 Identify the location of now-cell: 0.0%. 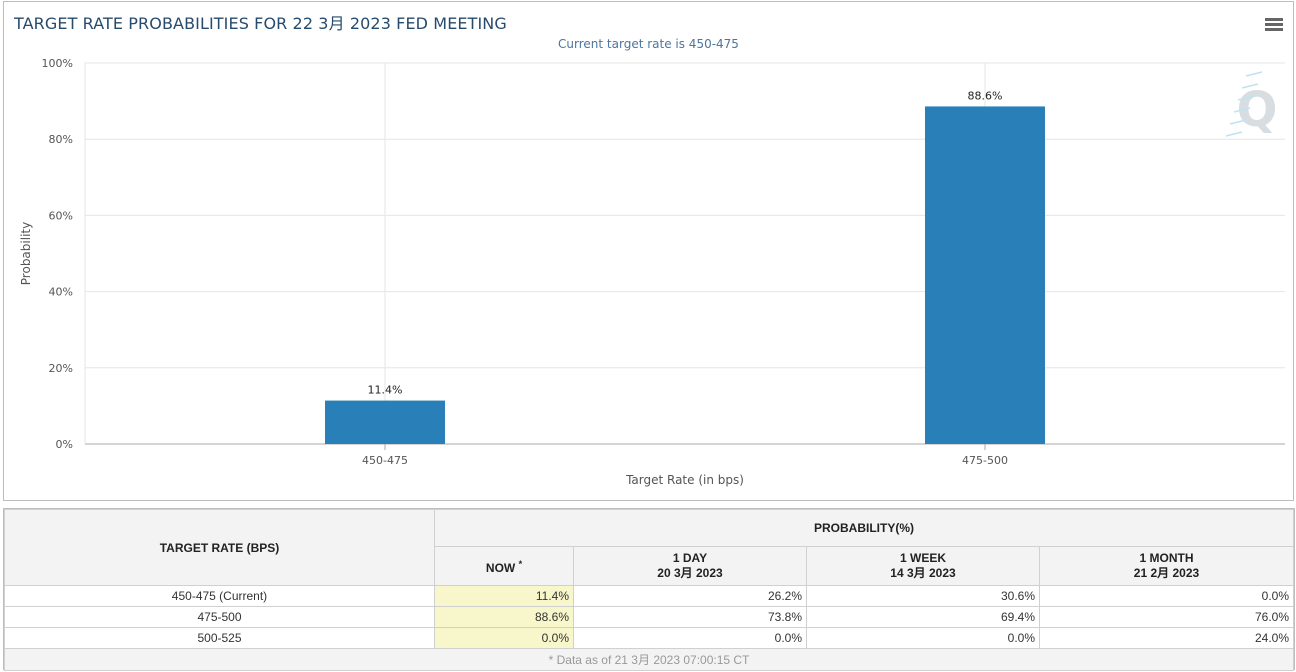
(504, 638).